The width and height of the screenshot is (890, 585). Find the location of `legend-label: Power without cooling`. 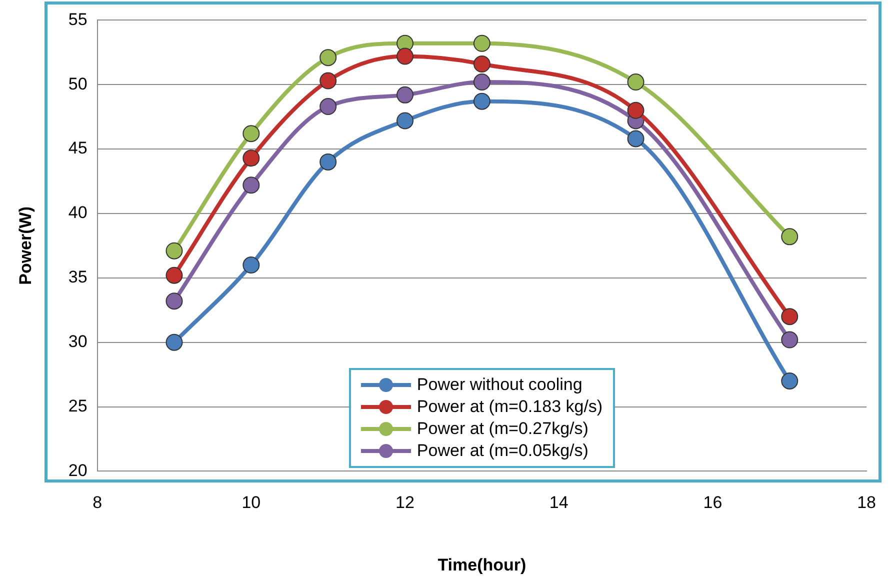

legend-label: Power without cooling is located at coordinates (499, 385).